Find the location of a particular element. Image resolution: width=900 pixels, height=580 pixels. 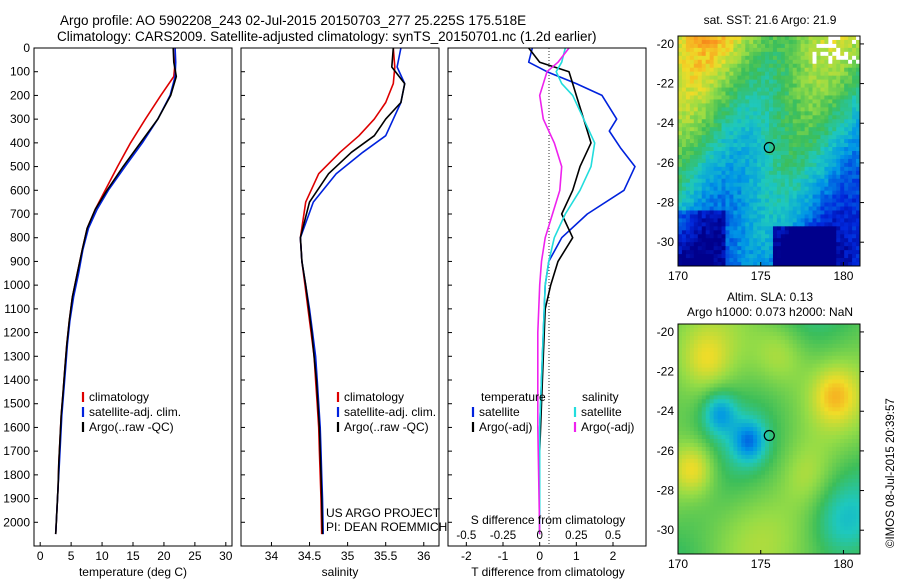

legend-entry: Argo(-adj) is located at coordinates (505, 427).